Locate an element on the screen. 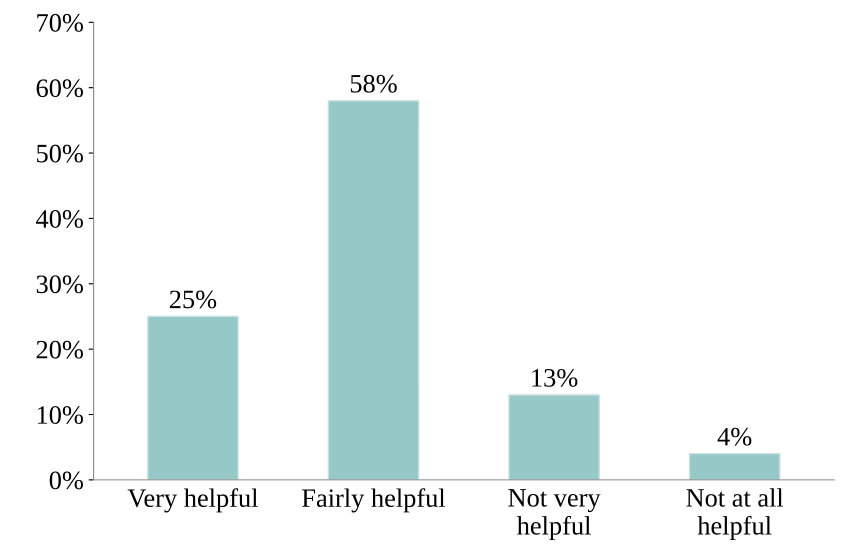 This screenshot has height=558, width=851. y-tick-label: 50% is located at coordinates (60, 153).